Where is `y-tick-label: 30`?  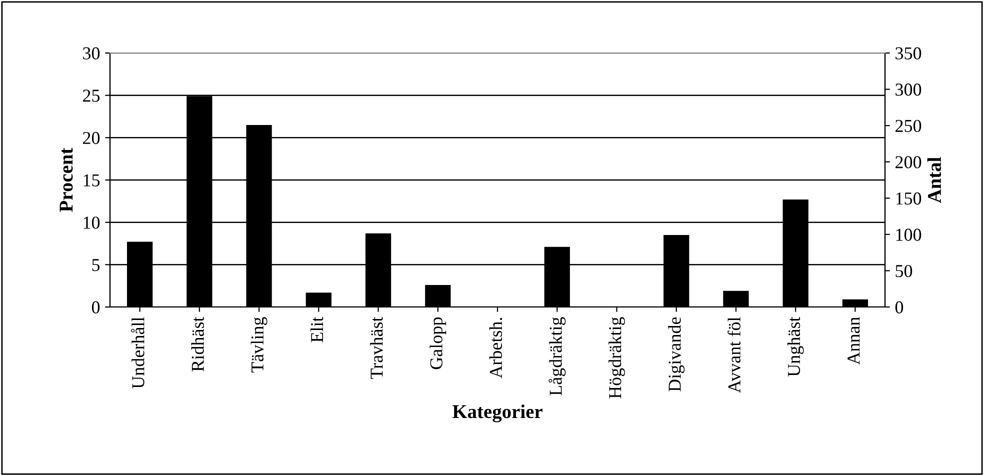
y-tick-label: 30 is located at coordinates (91, 53).